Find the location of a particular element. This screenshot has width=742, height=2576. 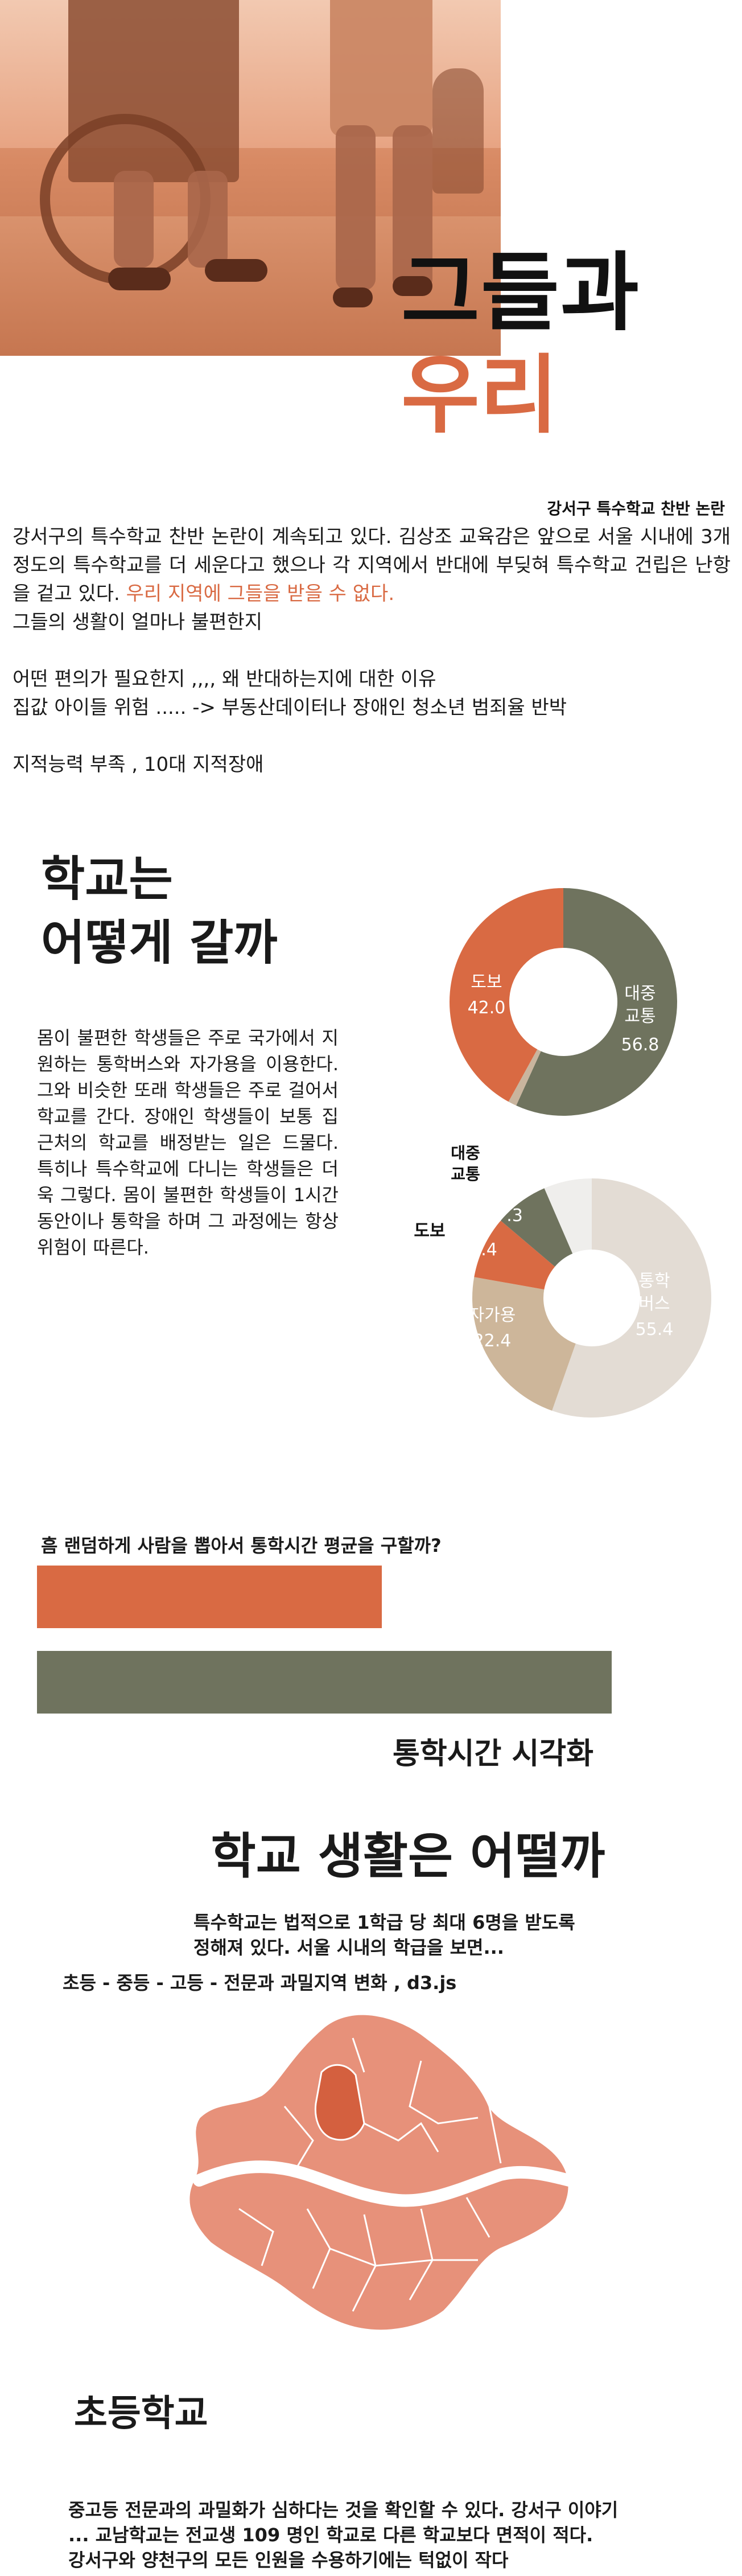

bar-commute-disabled is located at coordinates (325, 1683).